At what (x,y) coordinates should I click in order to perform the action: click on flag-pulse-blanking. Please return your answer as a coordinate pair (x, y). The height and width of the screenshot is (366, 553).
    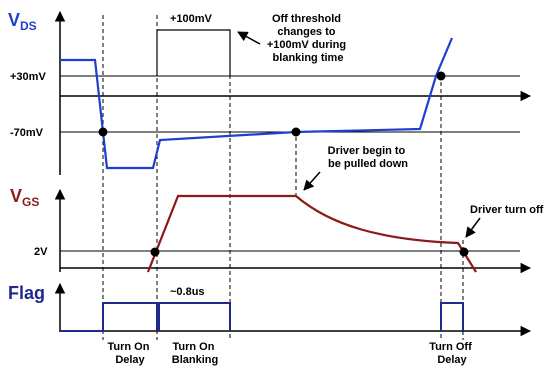
    Looking at the image, I should click on (194, 316).